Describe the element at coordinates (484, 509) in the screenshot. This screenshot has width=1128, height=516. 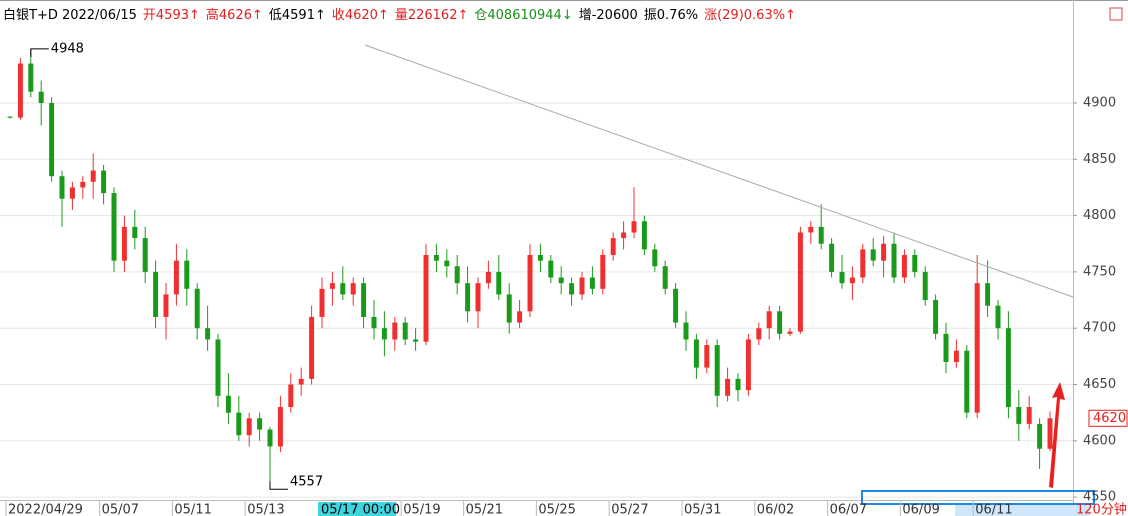
I see `x-tick-label: 05/21` at that location.